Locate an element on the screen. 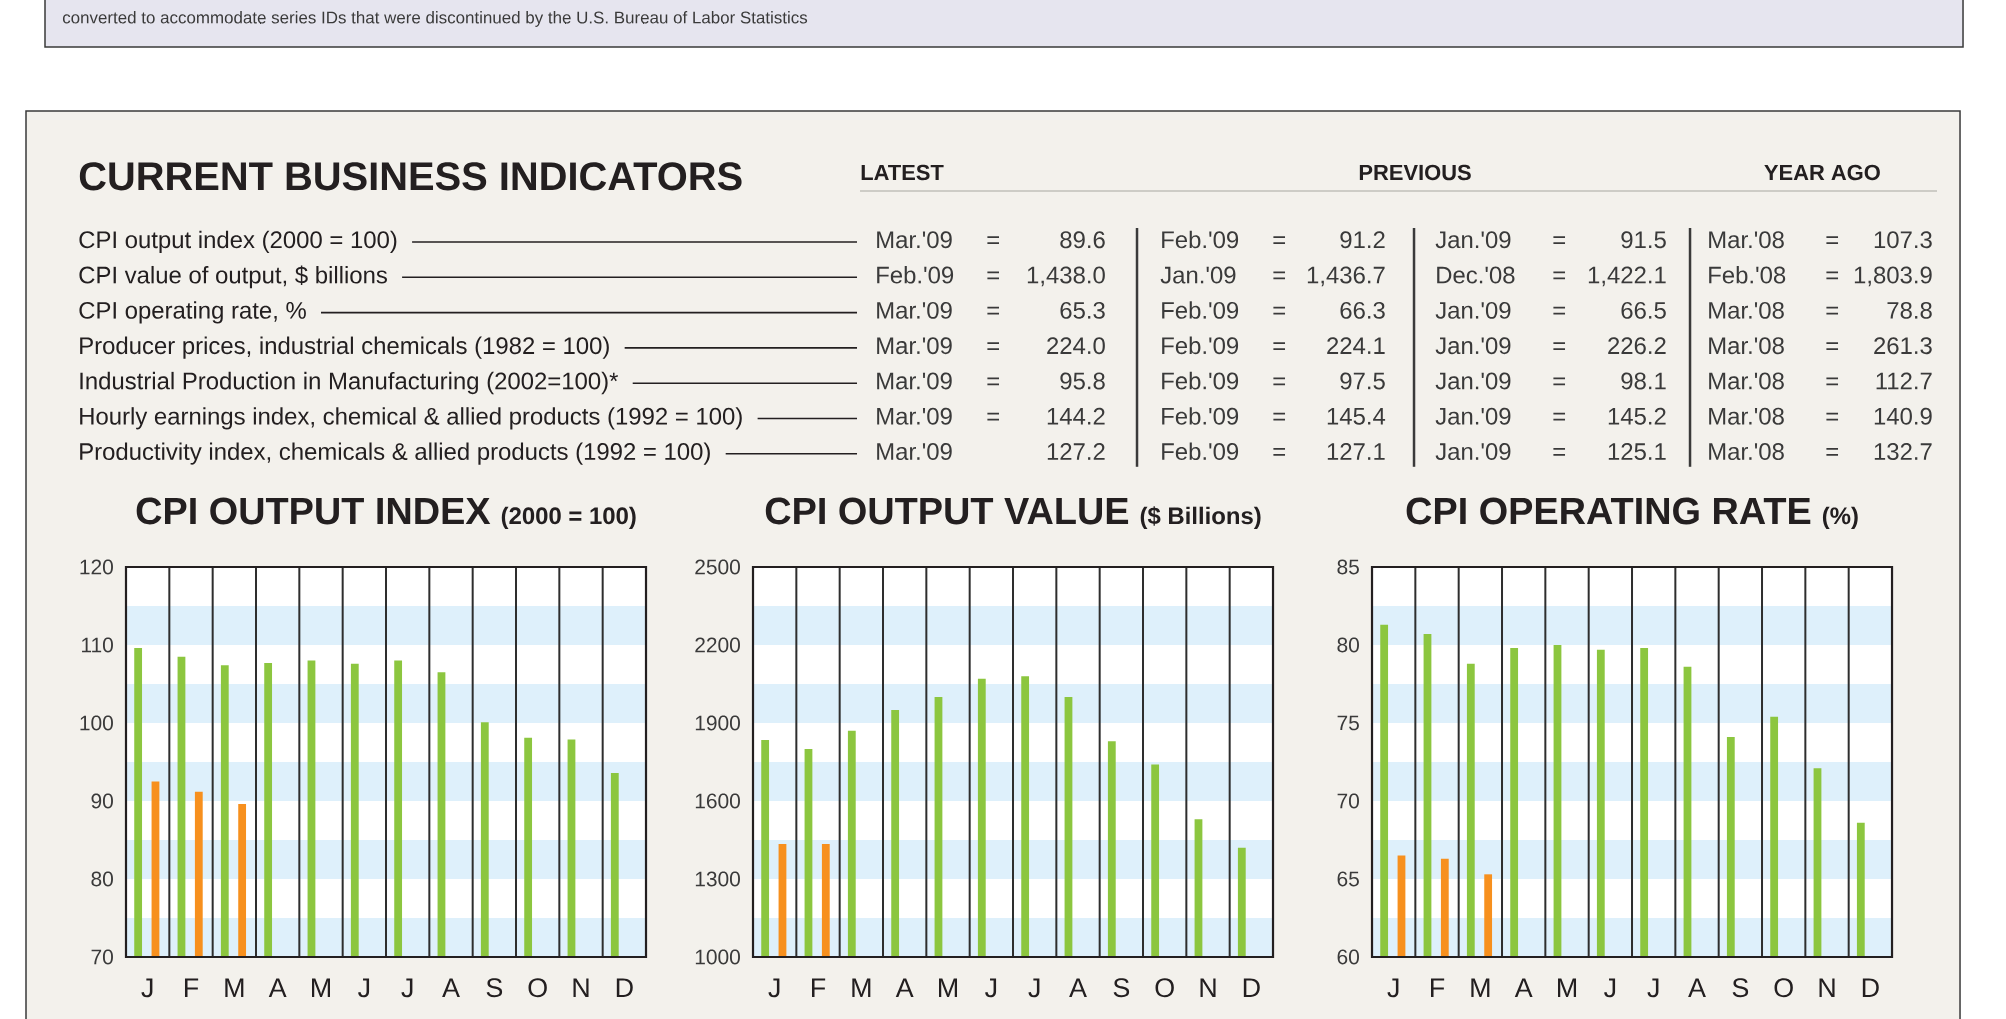 This screenshot has height=1019, width=2006. y-tick-label: 120 is located at coordinates (96, 567).